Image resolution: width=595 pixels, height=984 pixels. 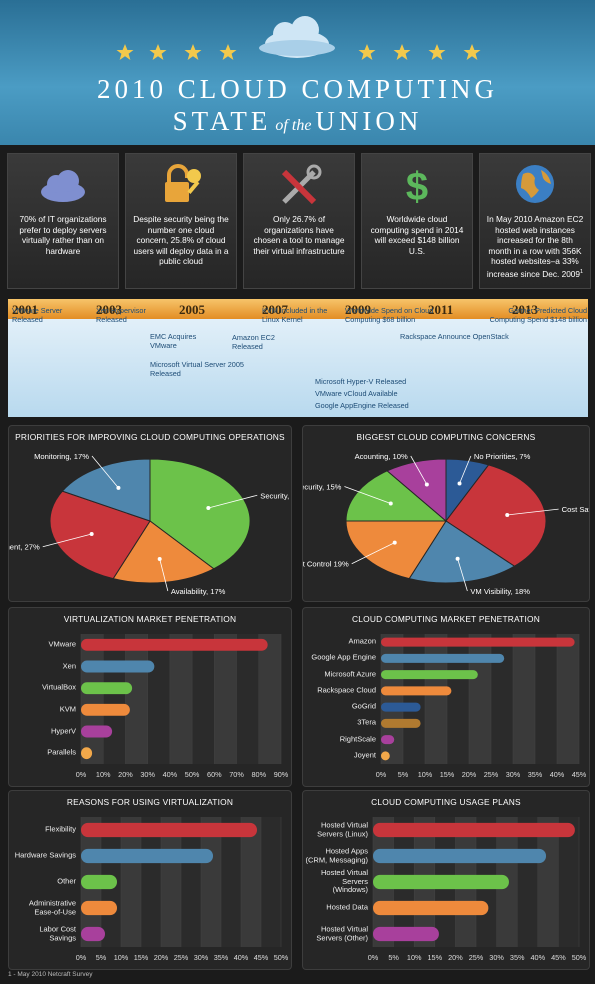 I want to click on category-label: Joyent, so click(x=364, y=755).